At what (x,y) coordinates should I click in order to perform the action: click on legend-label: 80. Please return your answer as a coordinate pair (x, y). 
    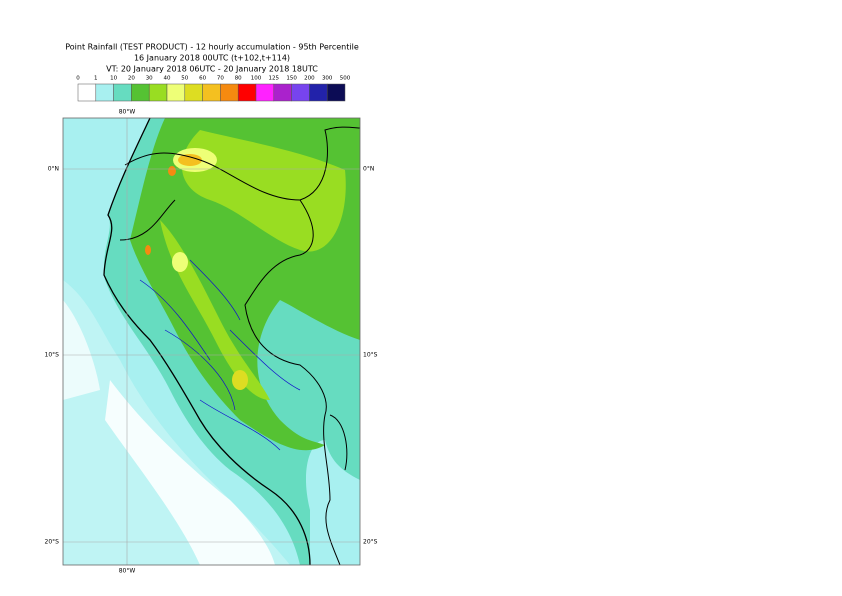
    Looking at the image, I should click on (238, 79).